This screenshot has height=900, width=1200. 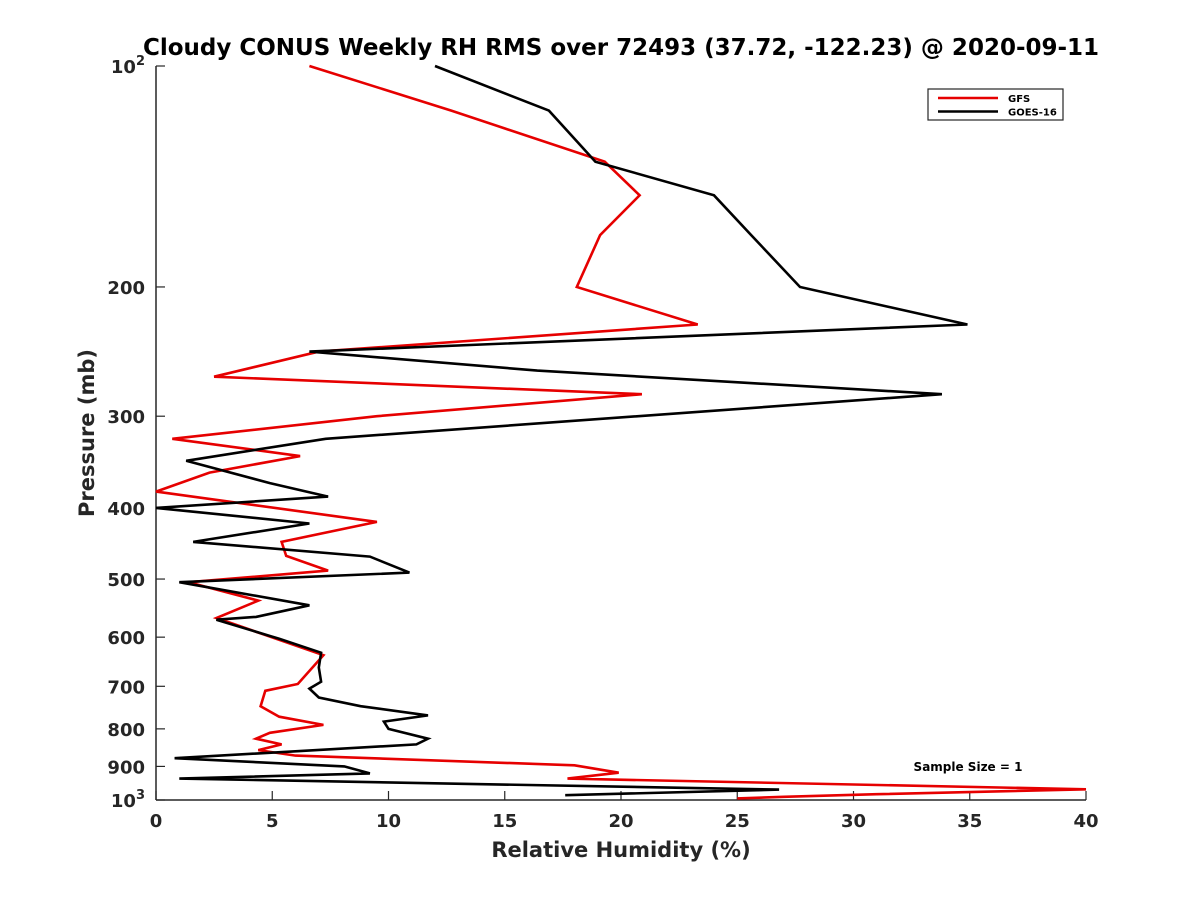 What do you see at coordinates (620, 850) in the screenshot?
I see `x-axis-label: Relative Humidity (%)` at bounding box center [620, 850].